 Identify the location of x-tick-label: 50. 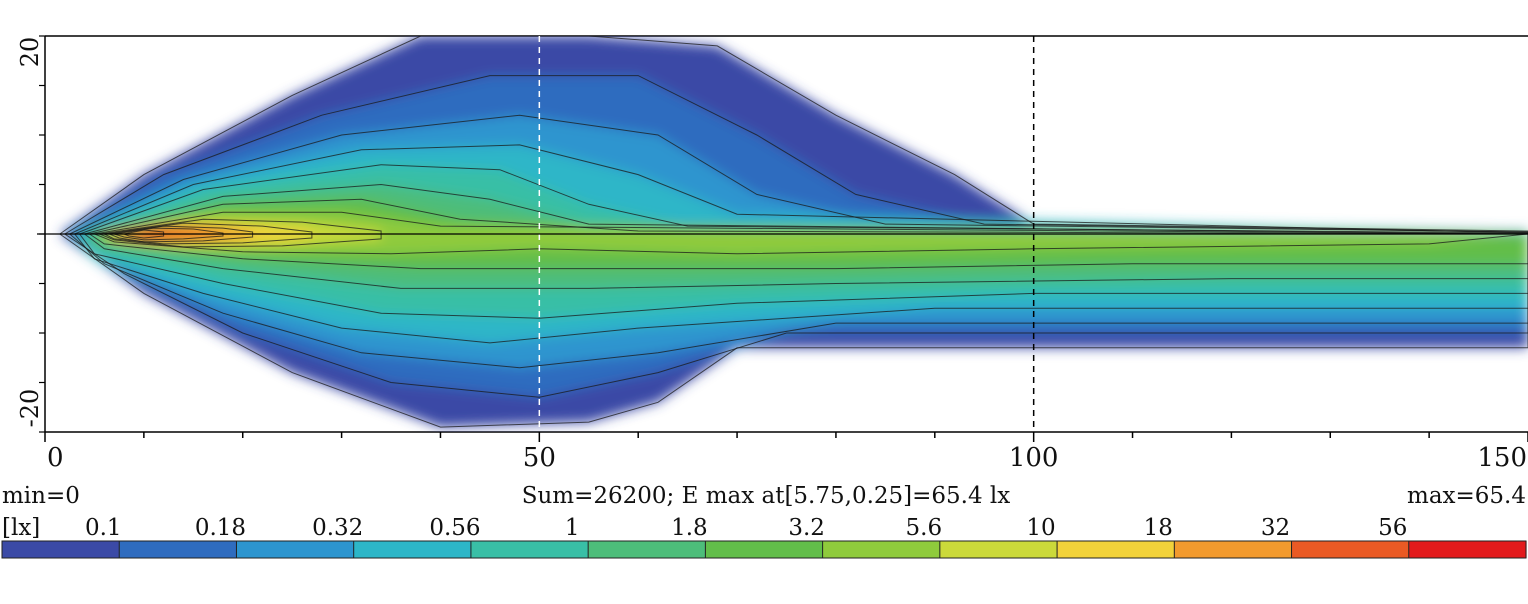
(539, 458).